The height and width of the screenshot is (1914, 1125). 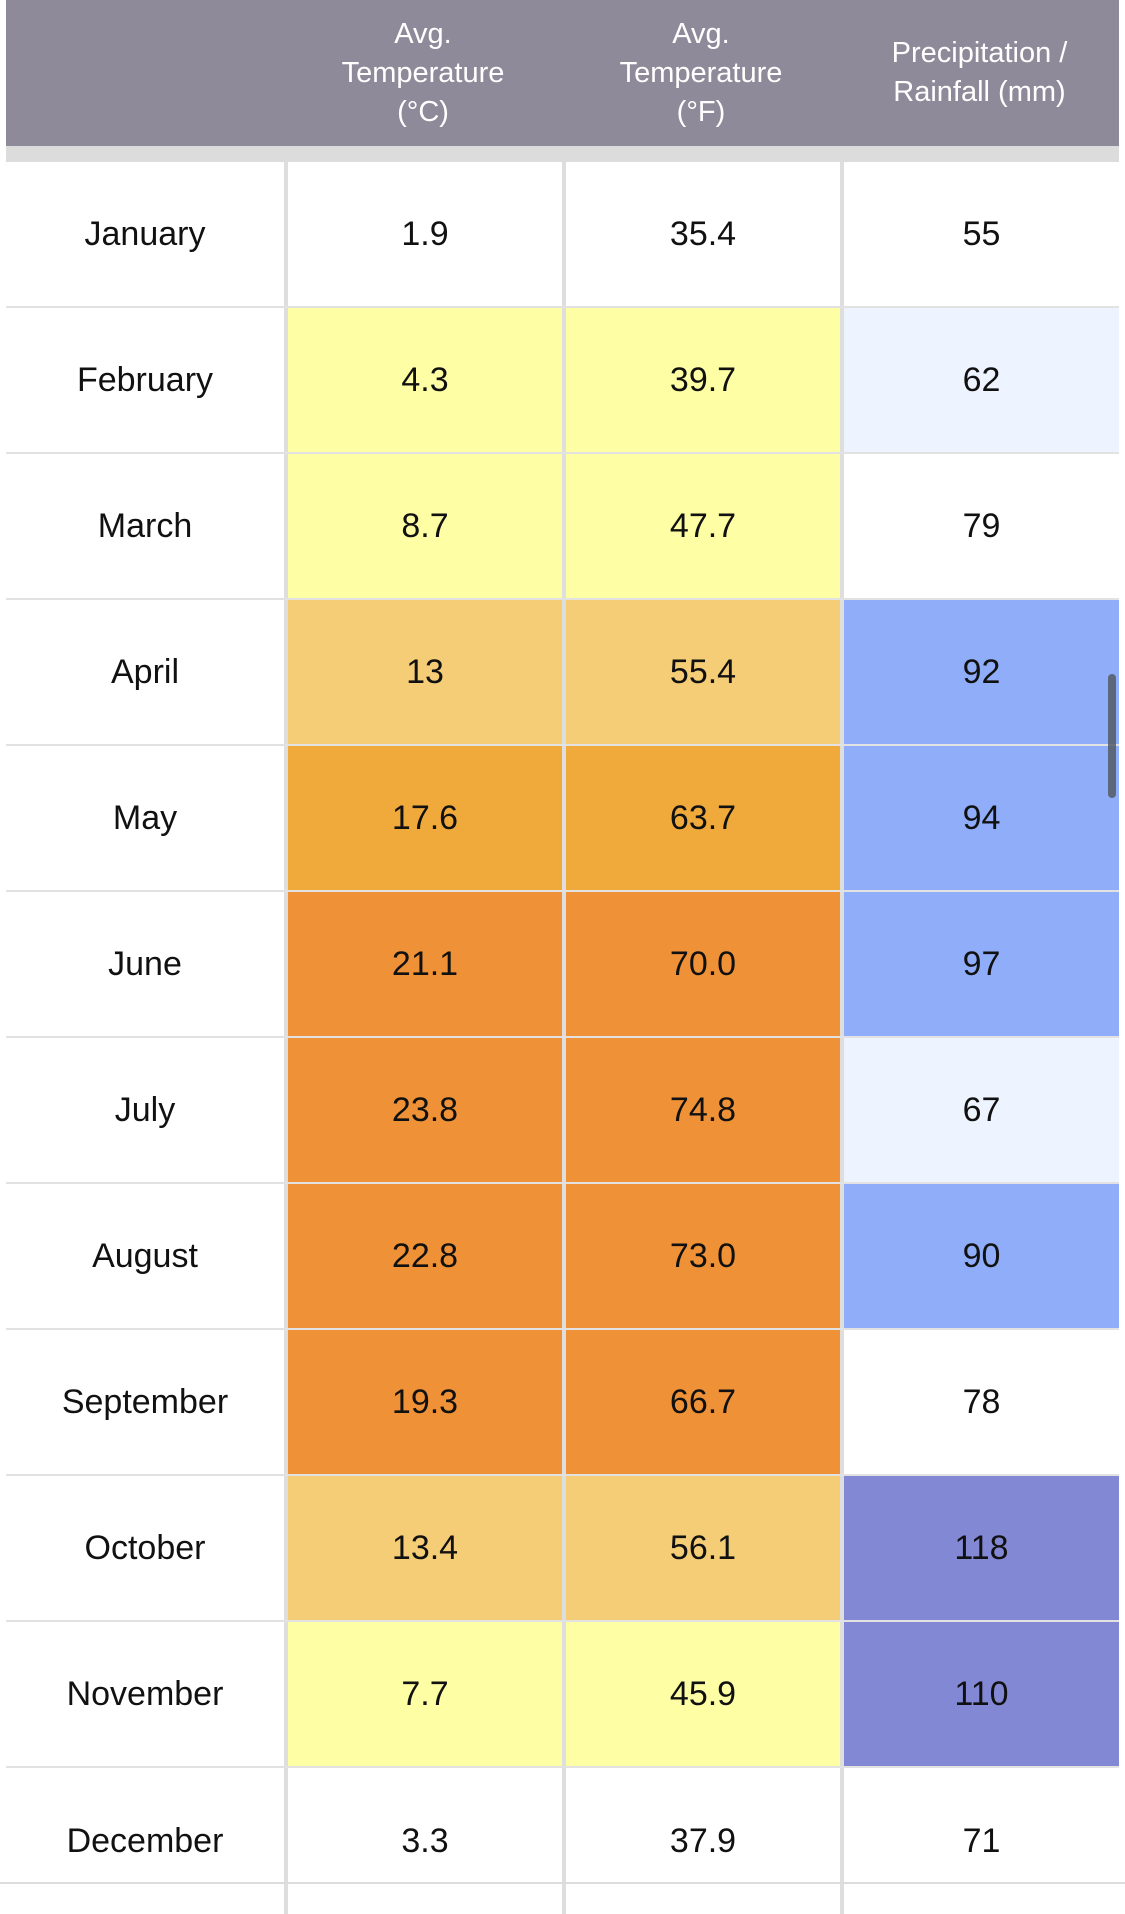 What do you see at coordinates (423, 1402) in the screenshot?
I see `temp-c-cell: 19.3` at bounding box center [423, 1402].